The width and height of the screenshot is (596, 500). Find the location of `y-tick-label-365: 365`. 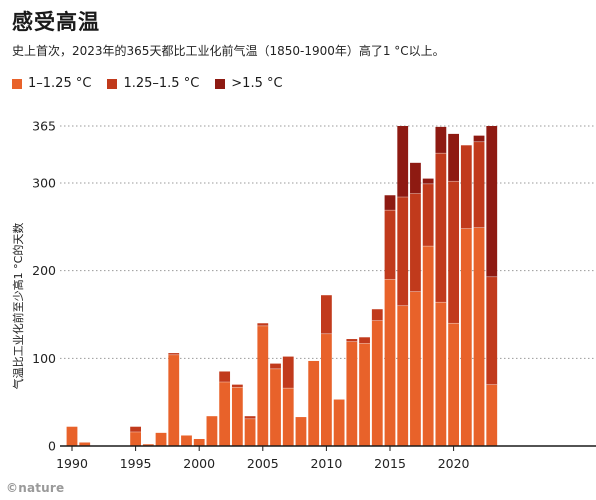

y-tick-label-365: 365 is located at coordinates (44, 126).